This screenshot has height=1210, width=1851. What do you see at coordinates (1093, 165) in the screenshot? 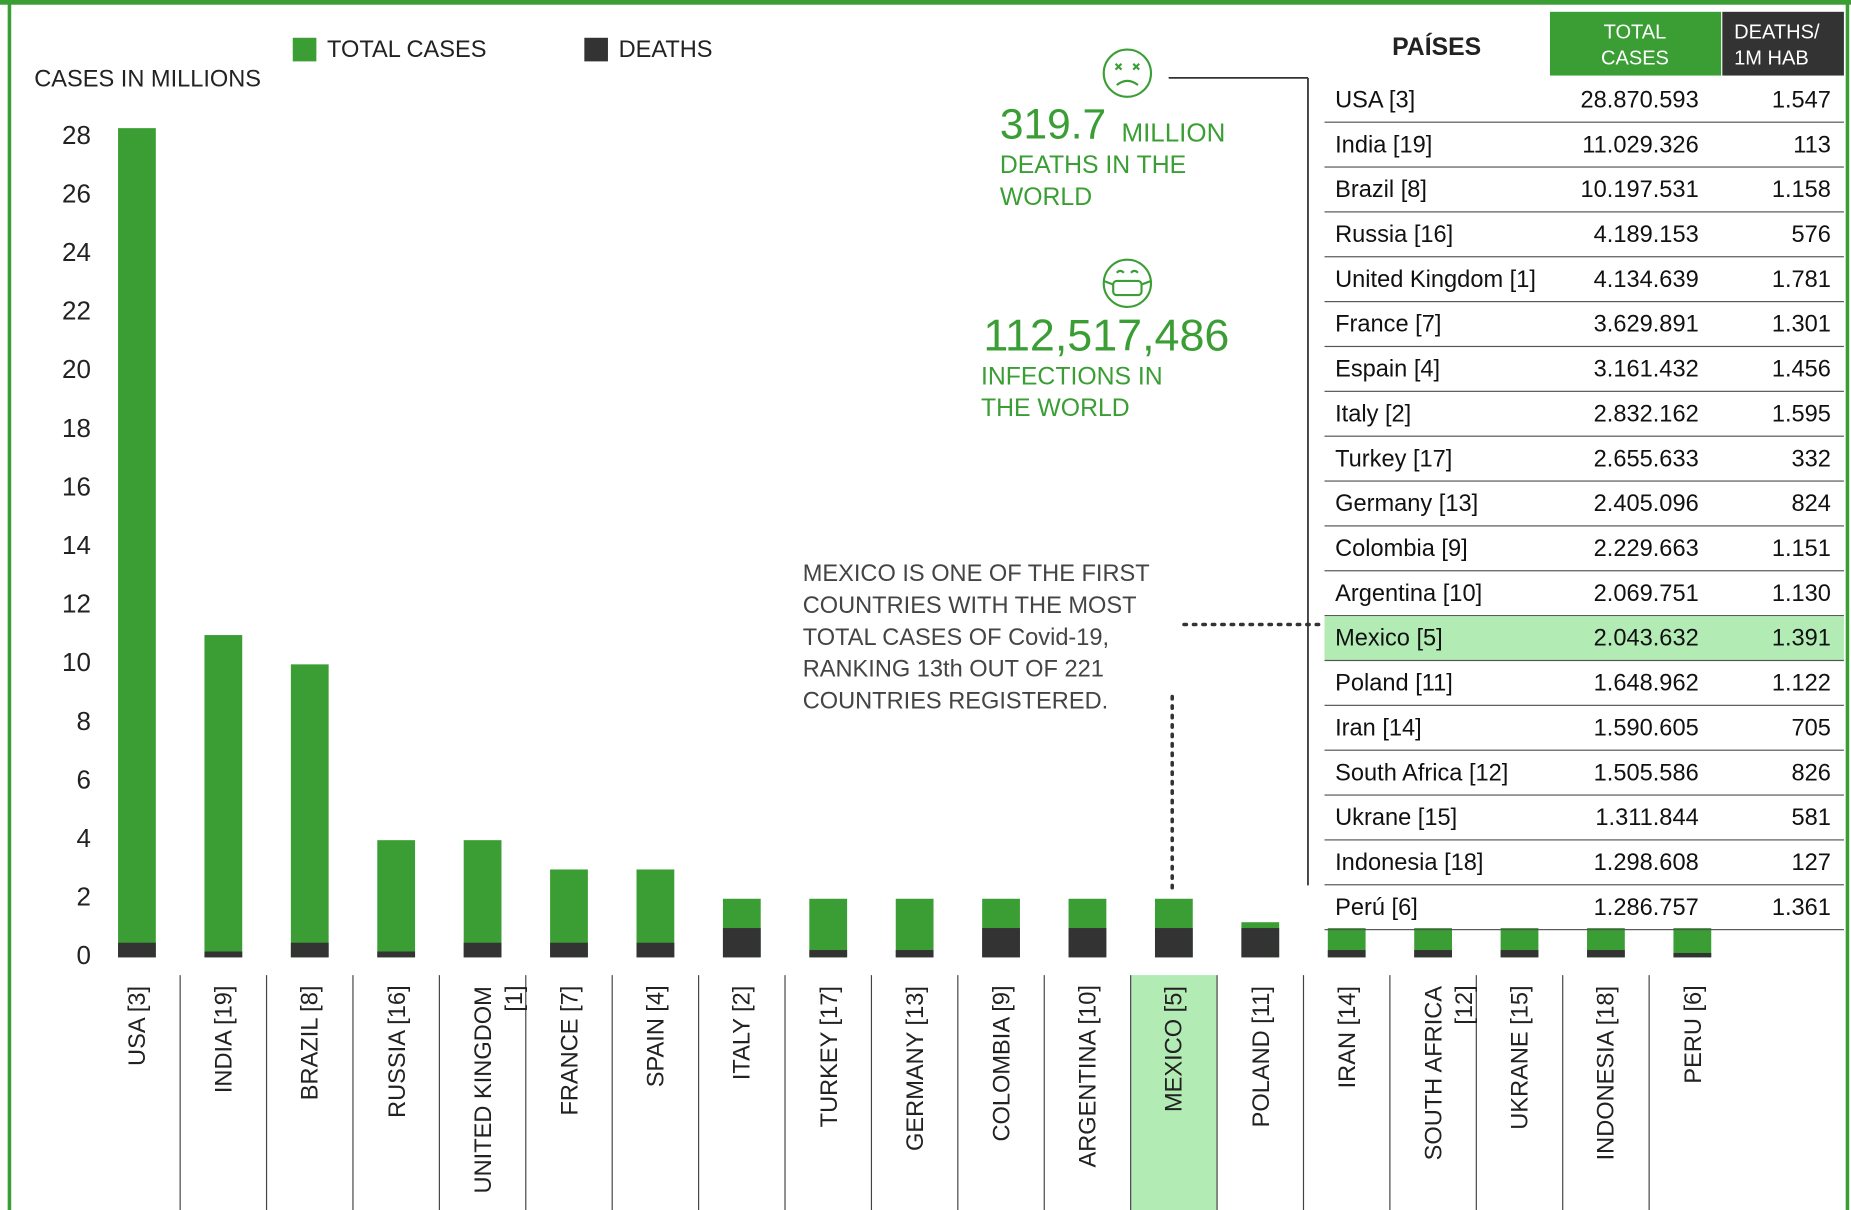
I see `deaths-text: DEATHS IN THE` at bounding box center [1093, 165].